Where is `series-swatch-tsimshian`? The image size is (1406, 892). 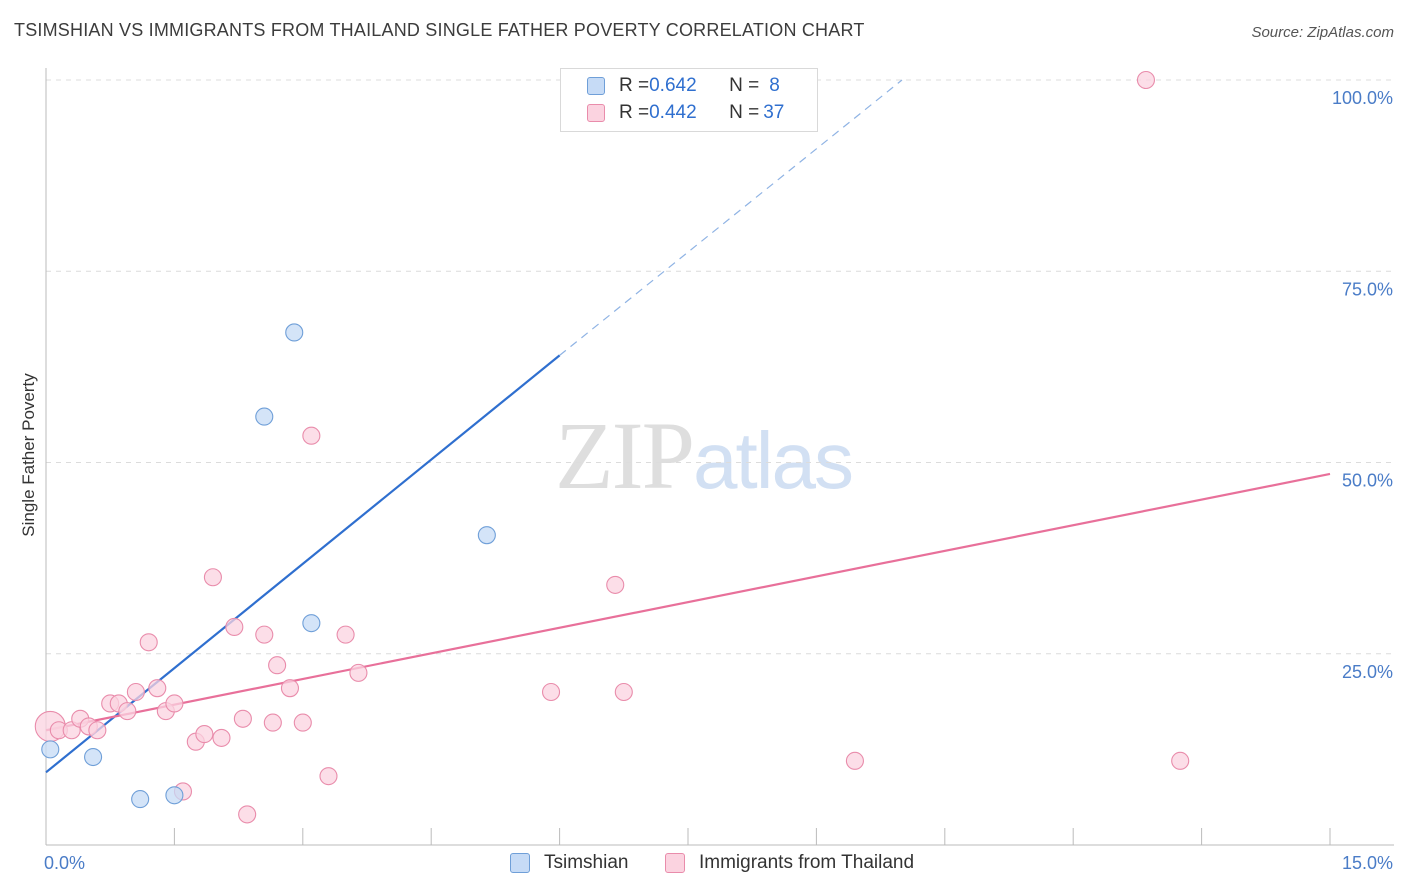
series-swatch-tsimshian is located at coordinates (520, 863).